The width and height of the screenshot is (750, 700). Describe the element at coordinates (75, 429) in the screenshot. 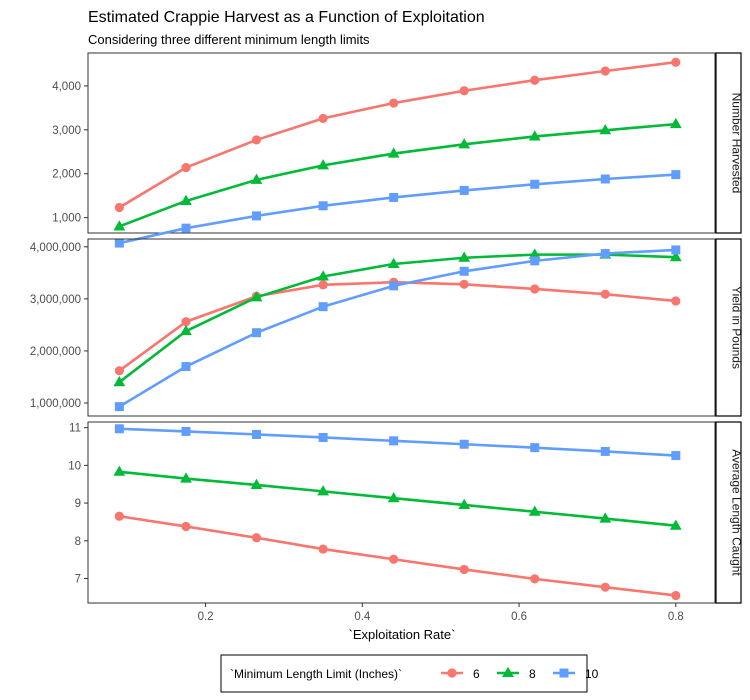

I see `y-tick-label: 11` at that location.